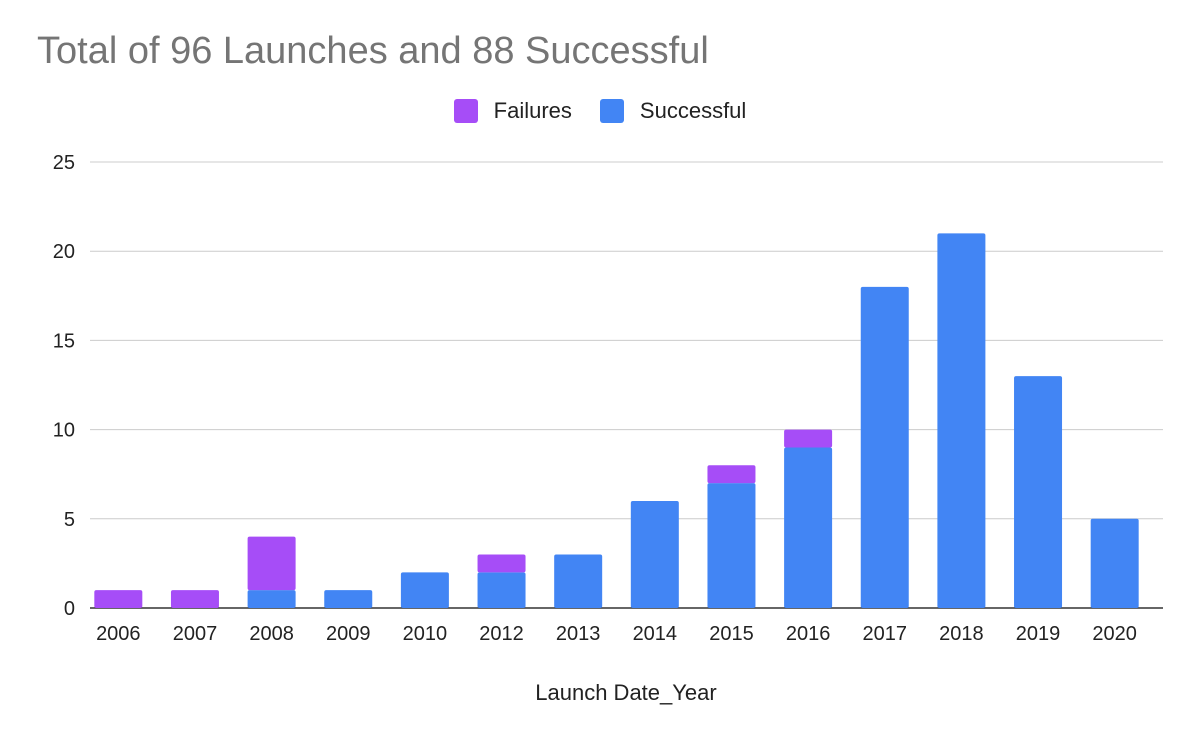 Image resolution: width=1200 pixels, height=742 pixels. I want to click on bar-failures-2006, so click(118, 599).